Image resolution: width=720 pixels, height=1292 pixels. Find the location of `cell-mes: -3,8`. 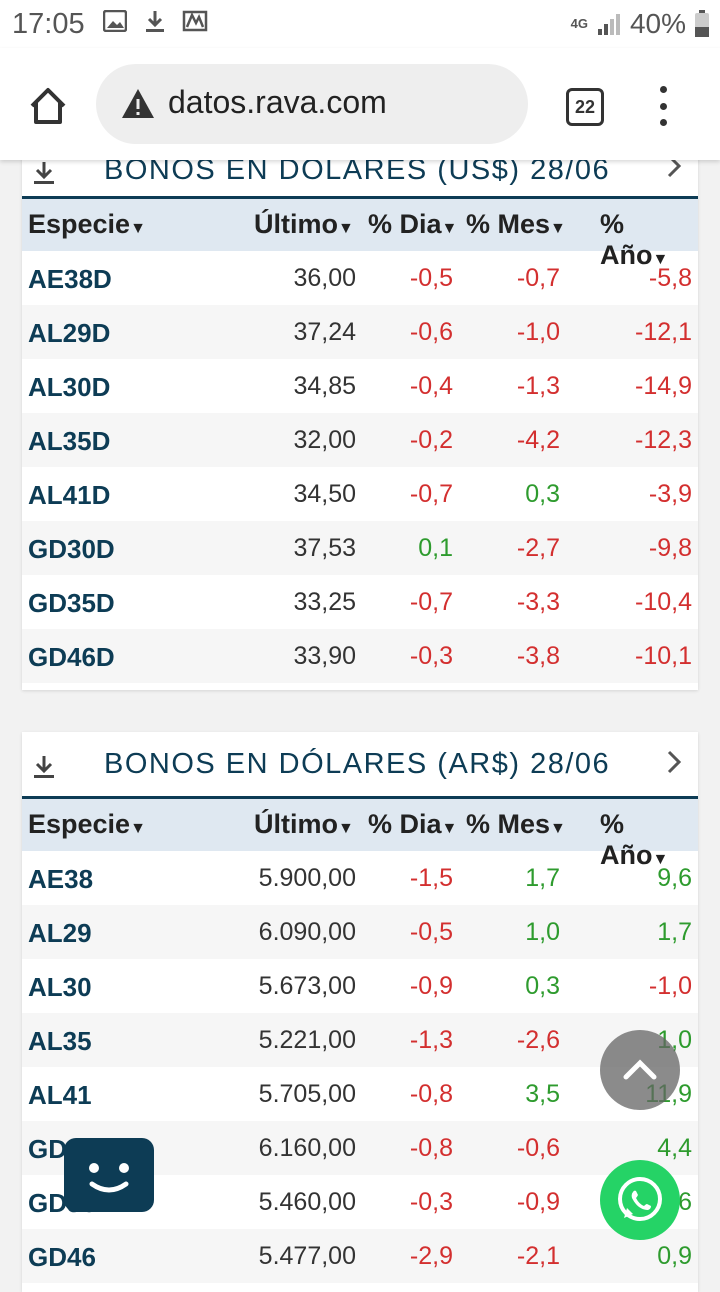

cell-mes: -3,8 is located at coordinates (538, 656).